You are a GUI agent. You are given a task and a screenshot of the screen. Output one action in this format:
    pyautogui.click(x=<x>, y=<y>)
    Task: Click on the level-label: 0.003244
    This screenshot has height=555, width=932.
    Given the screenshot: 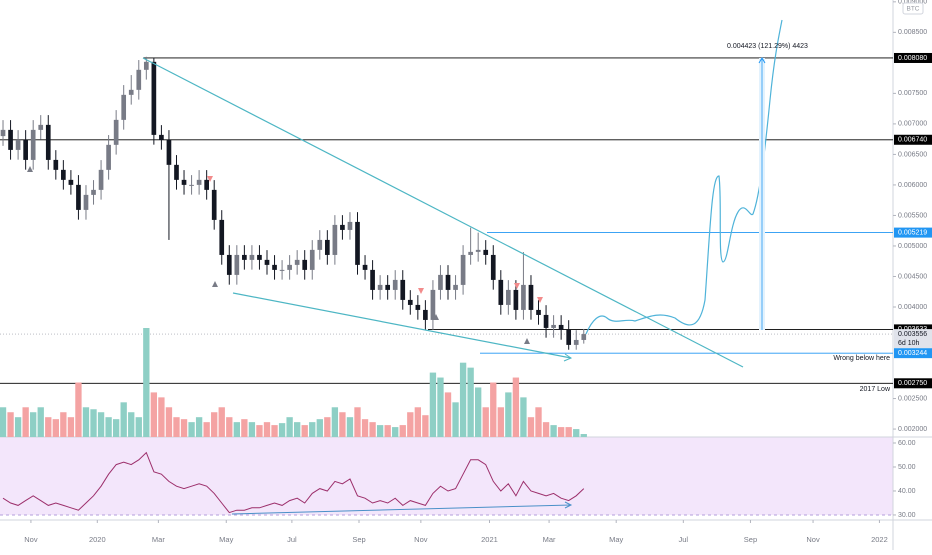 What is the action you would take?
    pyautogui.click(x=912, y=353)
    